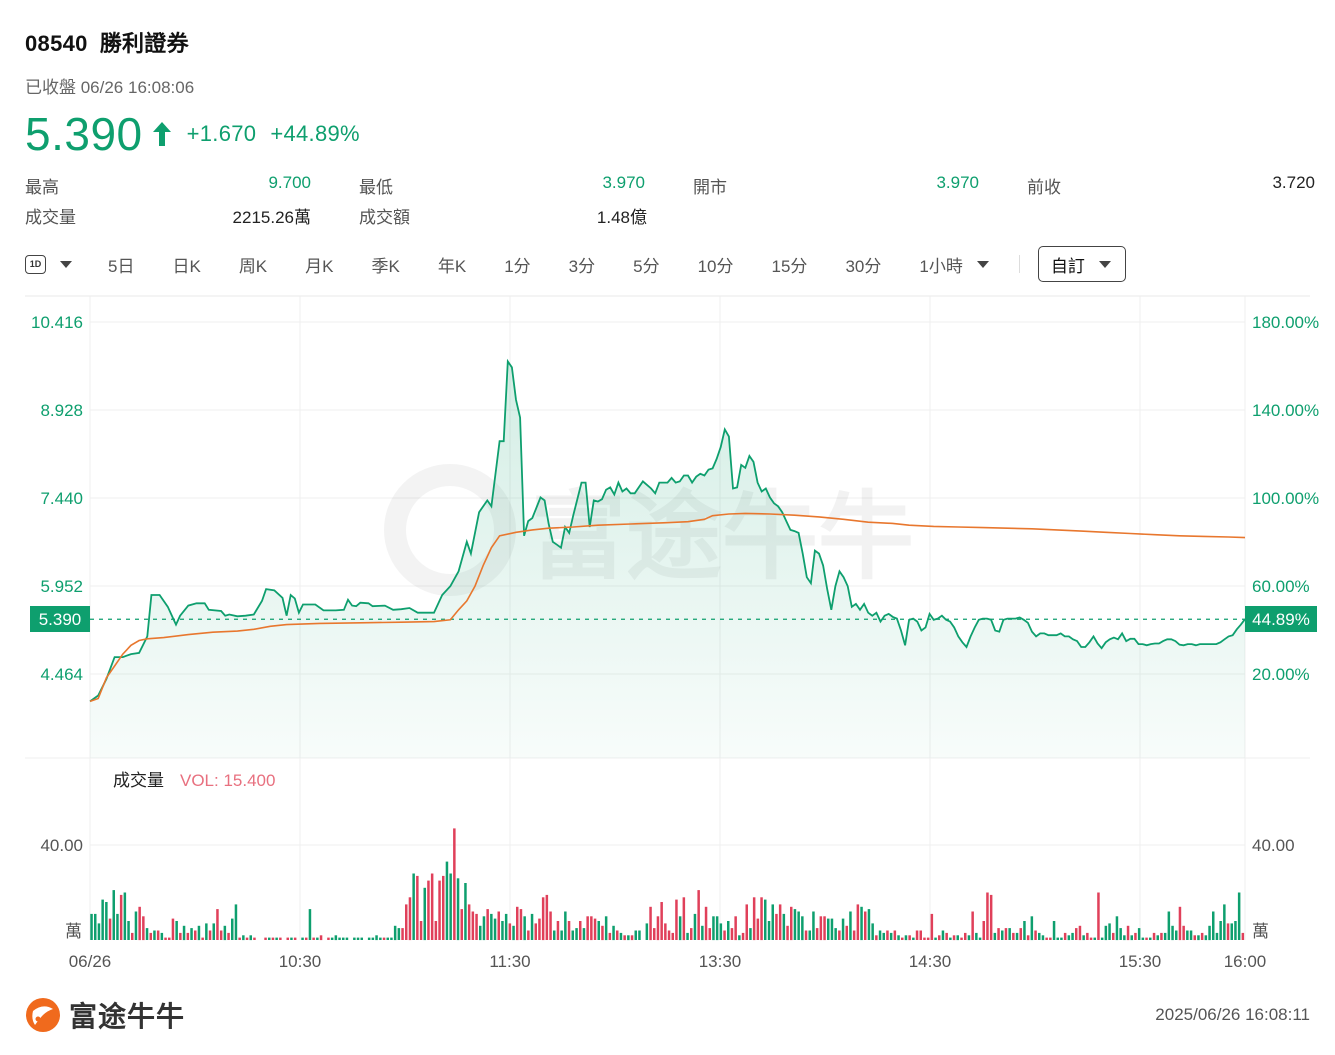 Image resolution: width=1335 pixels, height=1055 pixels. Describe the element at coordinates (319, 266) in the screenshot. I see `tab-monthly-k: 月K` at that location.